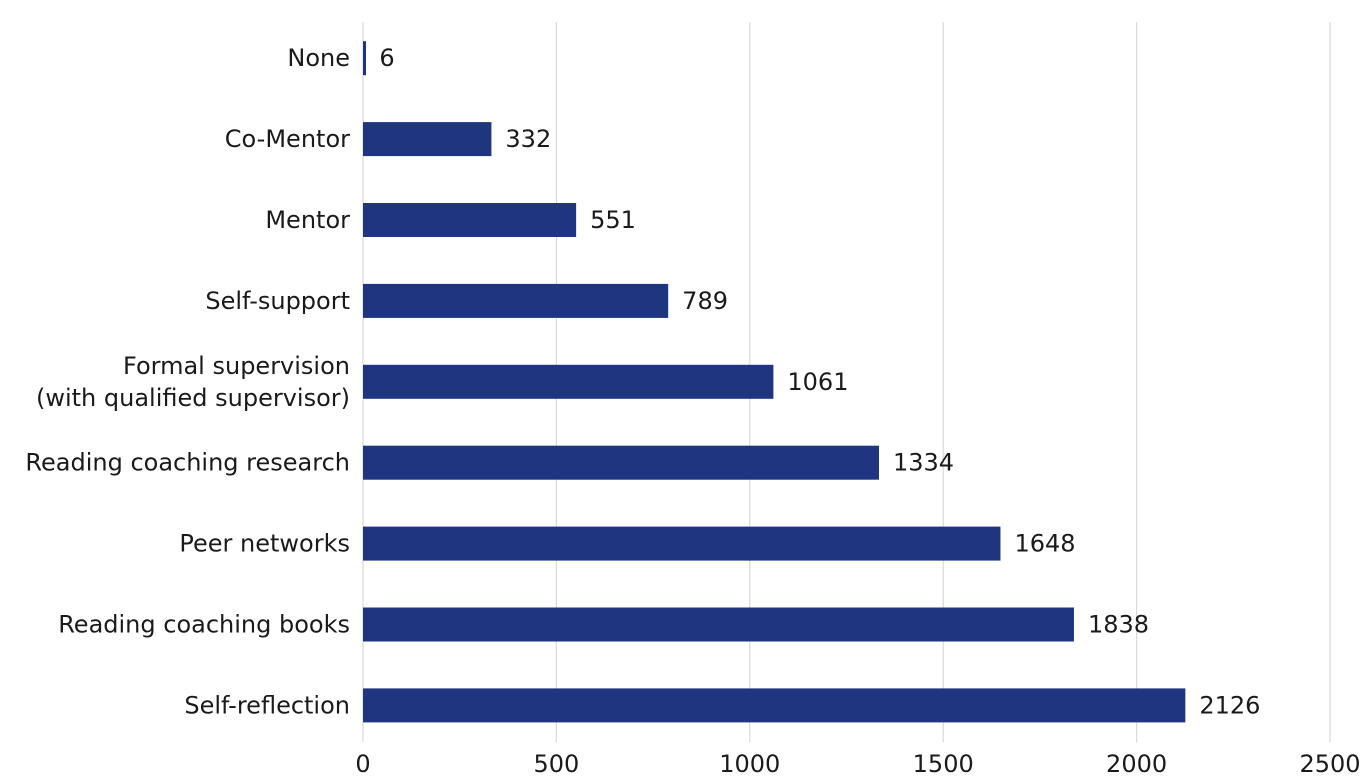  I want to click on category-label: Self-support, so click(277, 301).